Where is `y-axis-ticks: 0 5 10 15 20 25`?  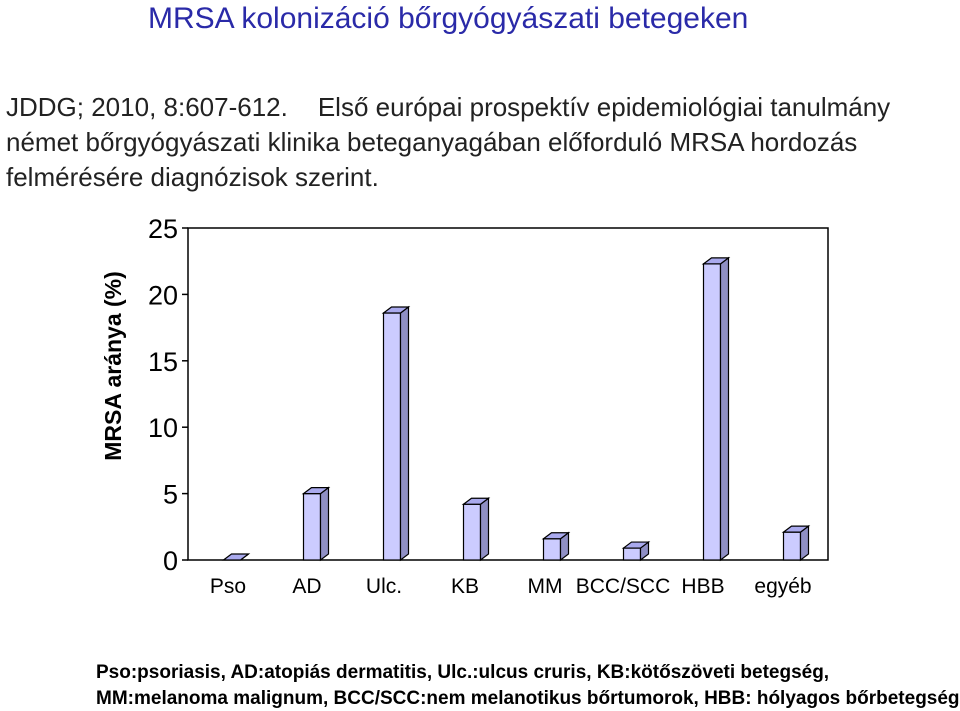 y-axis-ticks: 0 5 10 15 20 25 is located at coordinates (168, 395).